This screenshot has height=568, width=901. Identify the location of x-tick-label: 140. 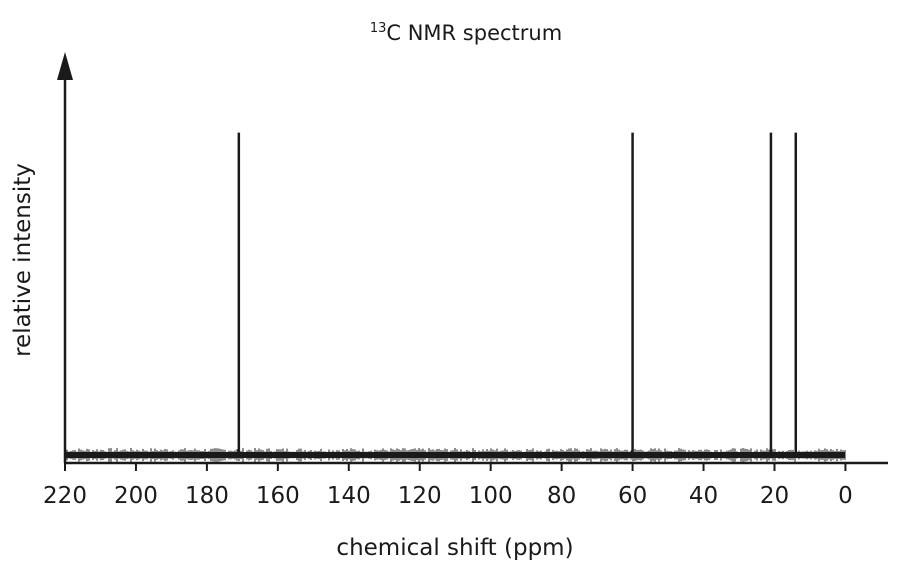
(349, 496).